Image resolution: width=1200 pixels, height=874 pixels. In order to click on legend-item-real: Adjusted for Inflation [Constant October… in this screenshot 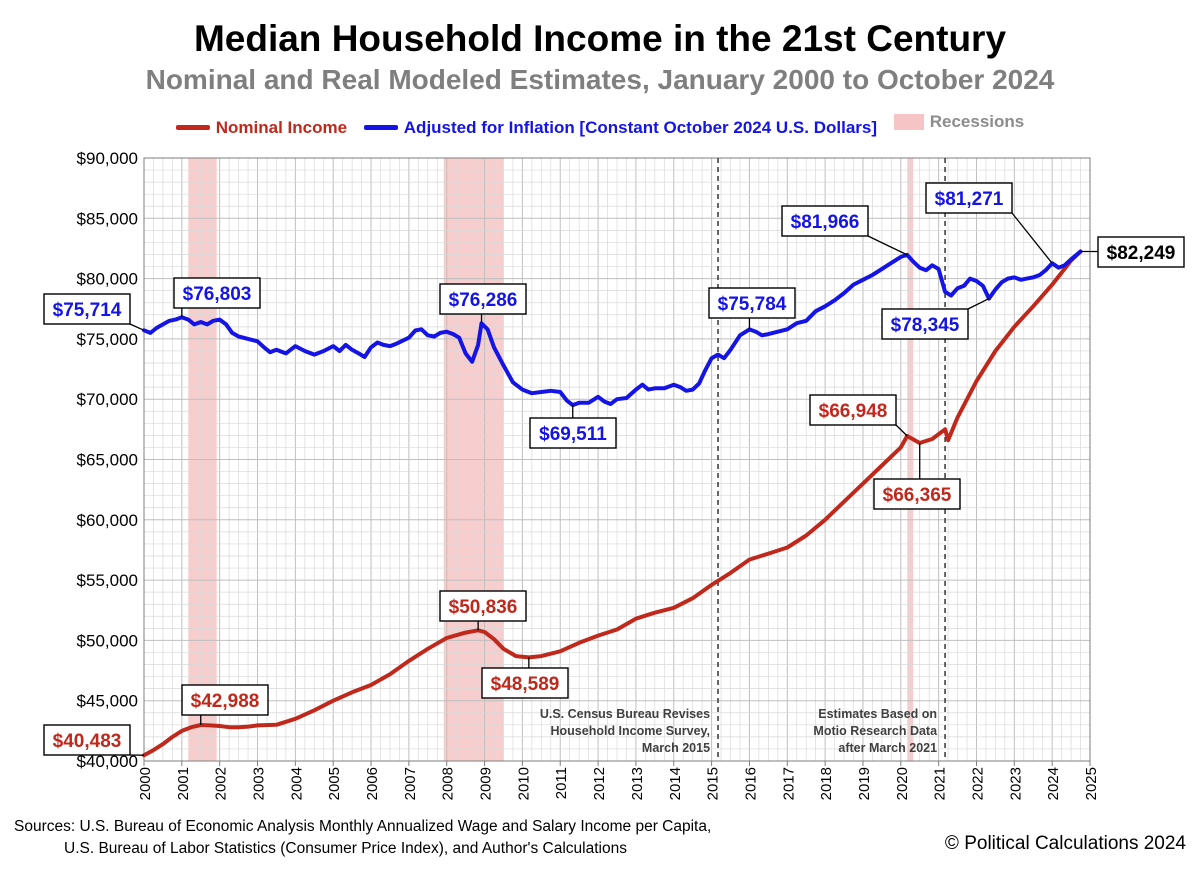, I will do `click(620, 127)`.